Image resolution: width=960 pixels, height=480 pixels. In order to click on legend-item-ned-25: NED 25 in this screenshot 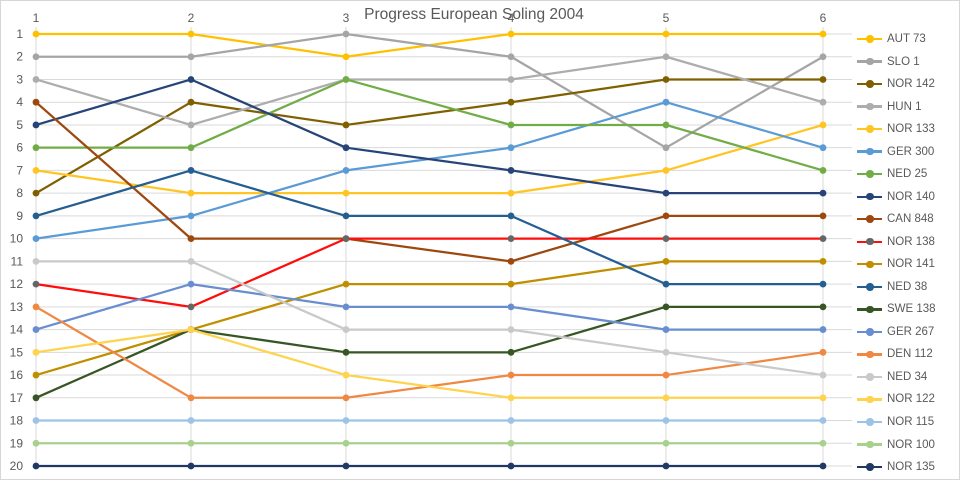, I will do `click(892, 174)`.